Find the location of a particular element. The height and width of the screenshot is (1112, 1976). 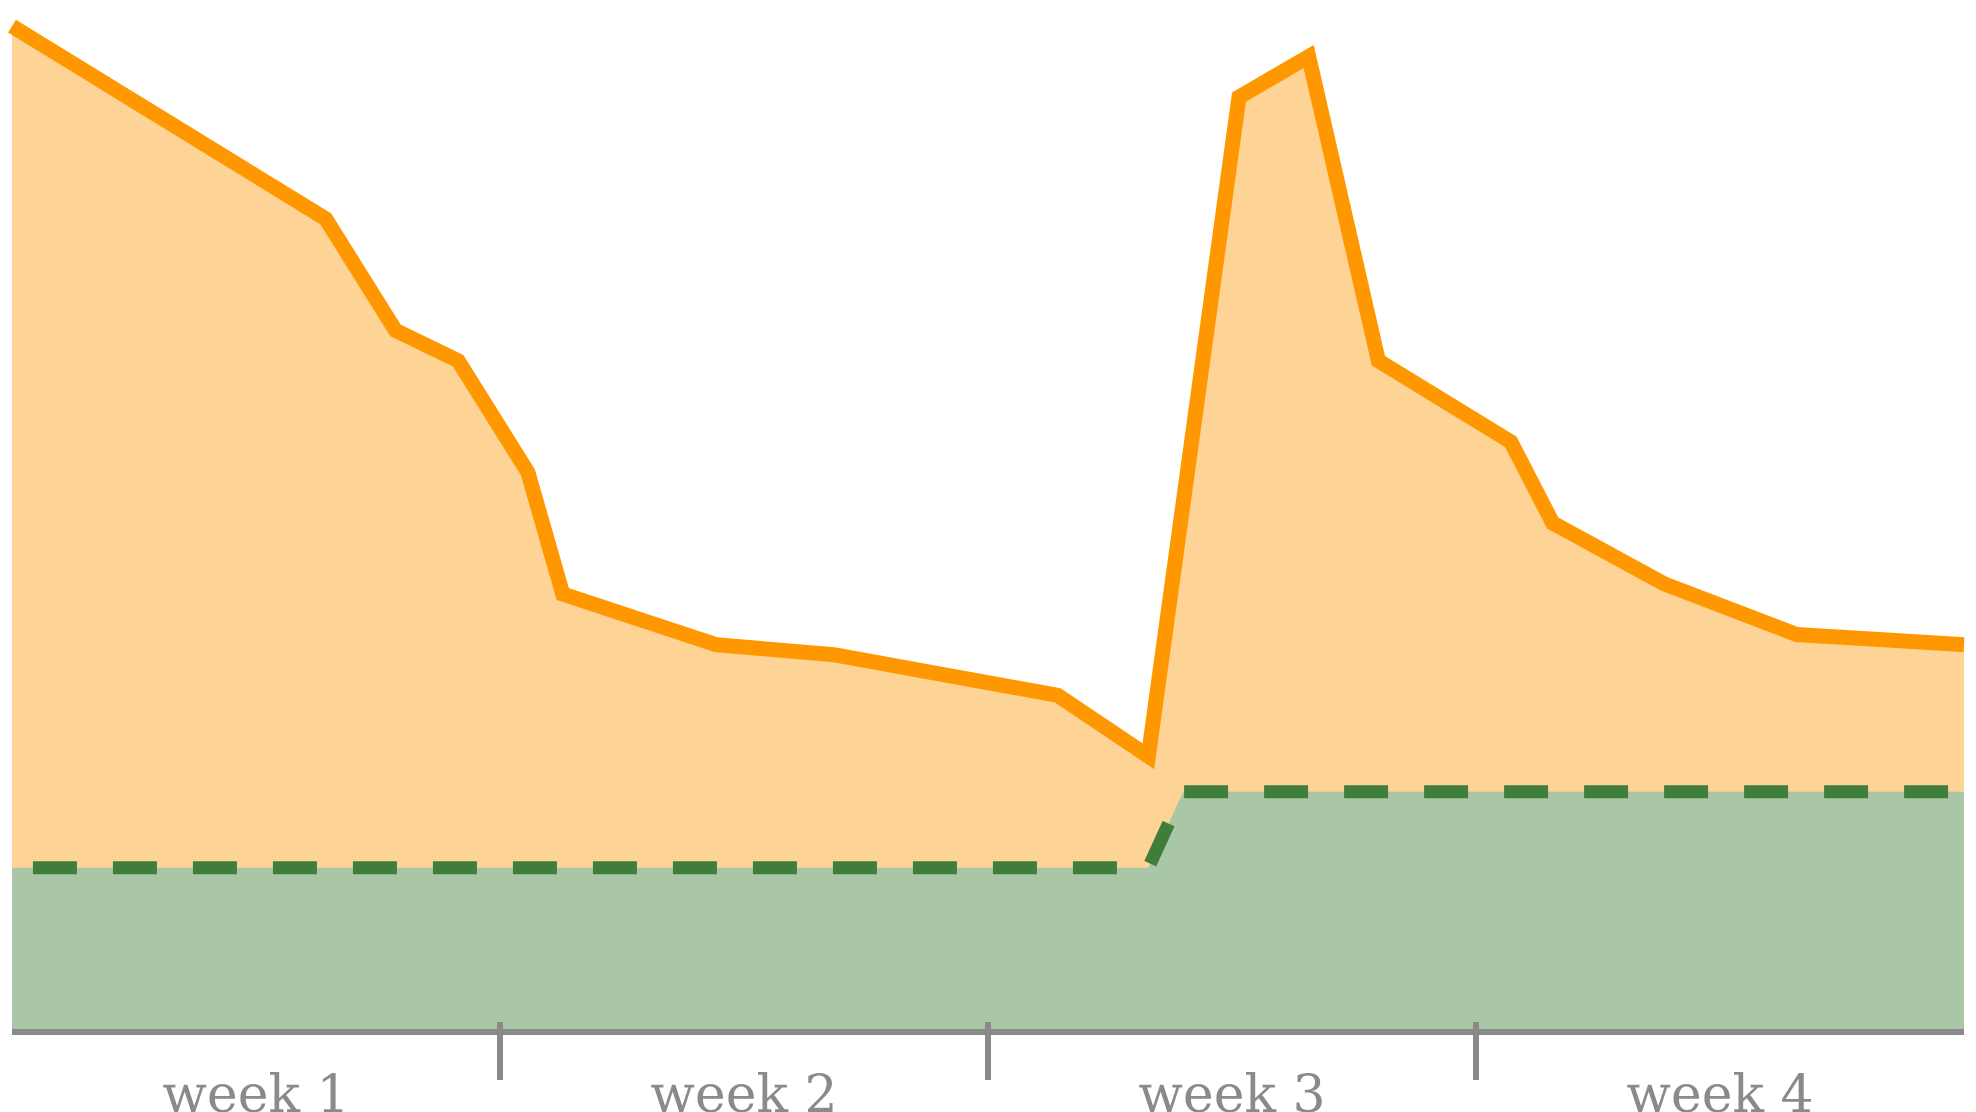

dashed-series-line is located at coordinates (998, 830).